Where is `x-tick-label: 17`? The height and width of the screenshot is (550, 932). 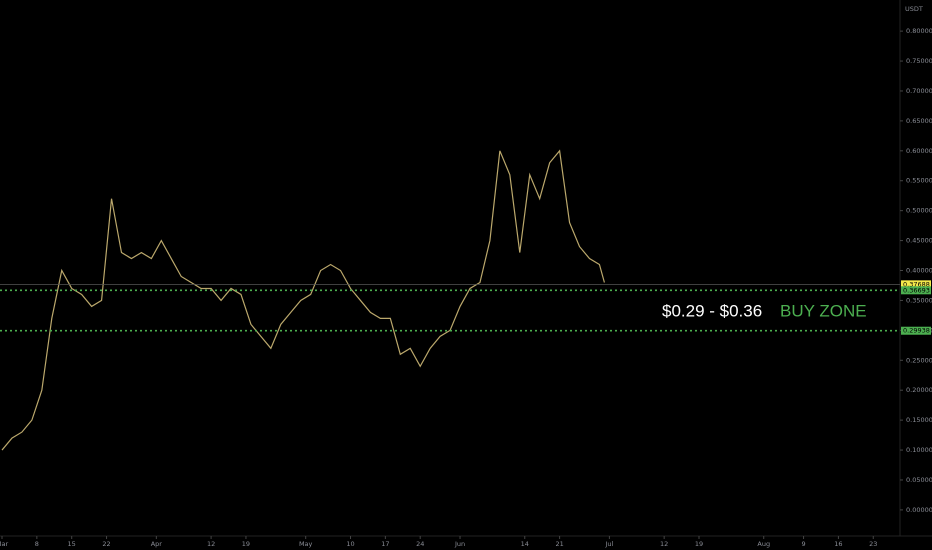 x-tick-label: 17 is located at coordinates (385, 544).